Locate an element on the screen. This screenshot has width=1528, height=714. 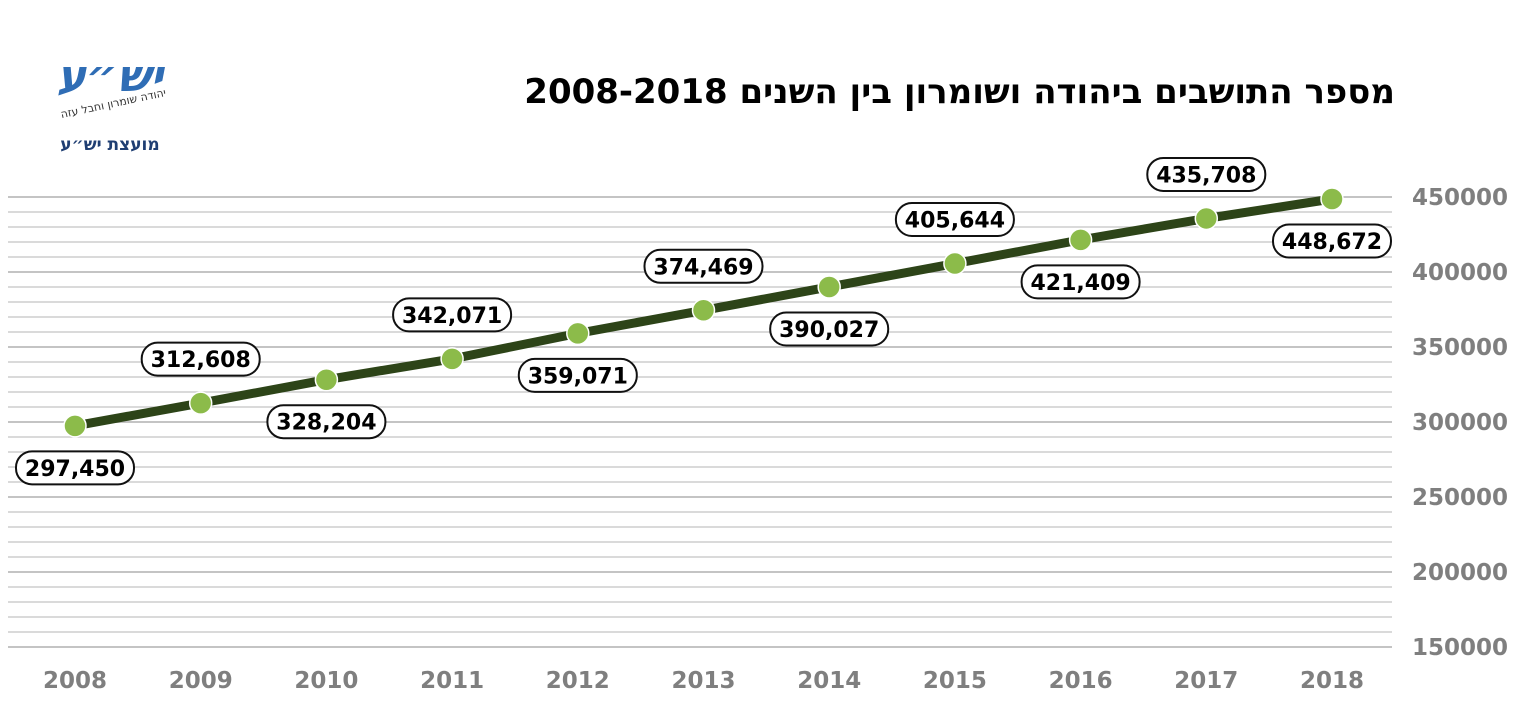
x-tick-label: 2008 is located at coordinates (75, 681).